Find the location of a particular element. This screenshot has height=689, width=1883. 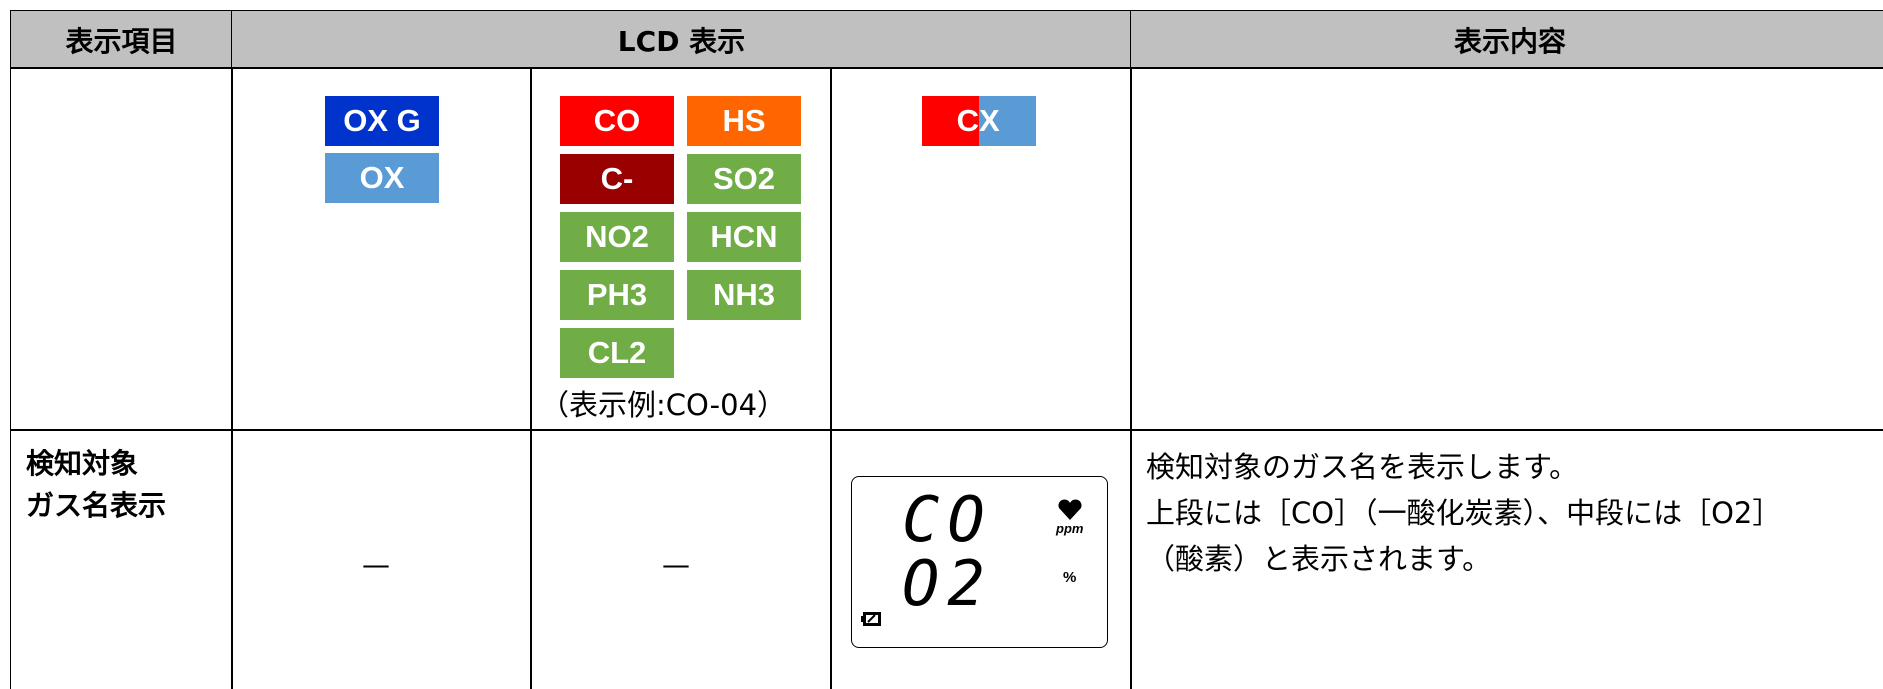

header-cell: LCD 表示 is located at coordinates (681, 39).